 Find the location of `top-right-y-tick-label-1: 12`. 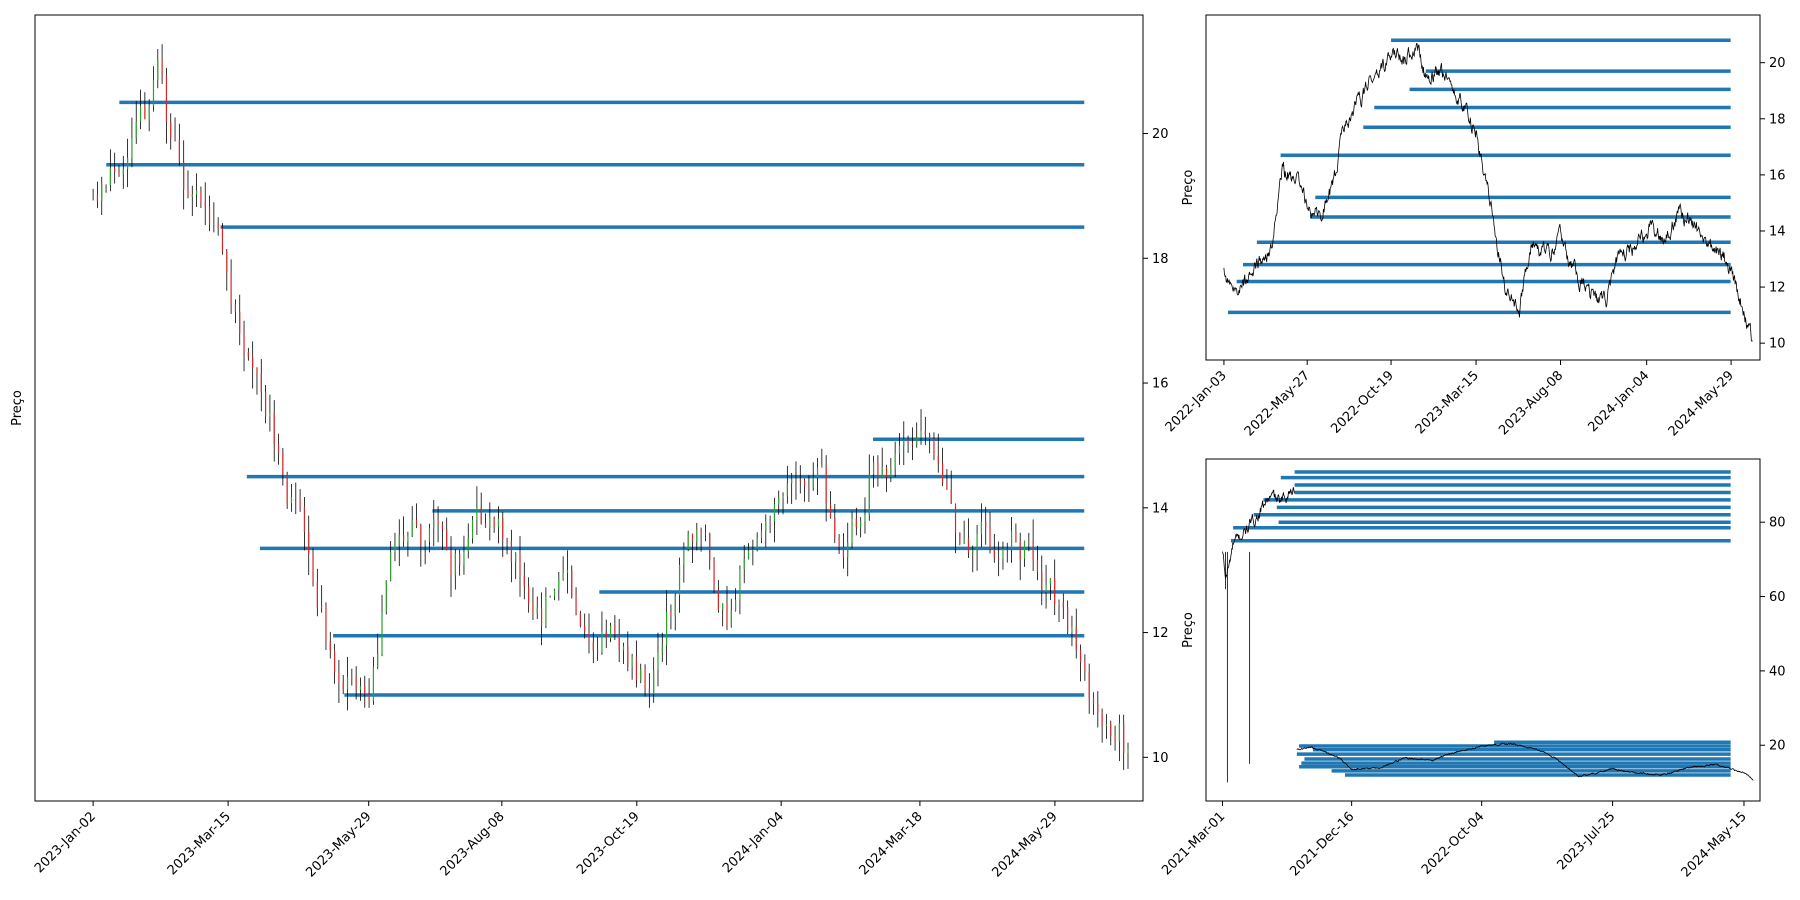

top-right-y-tick-label-1: 12 is located at coordinates (1777, 288).